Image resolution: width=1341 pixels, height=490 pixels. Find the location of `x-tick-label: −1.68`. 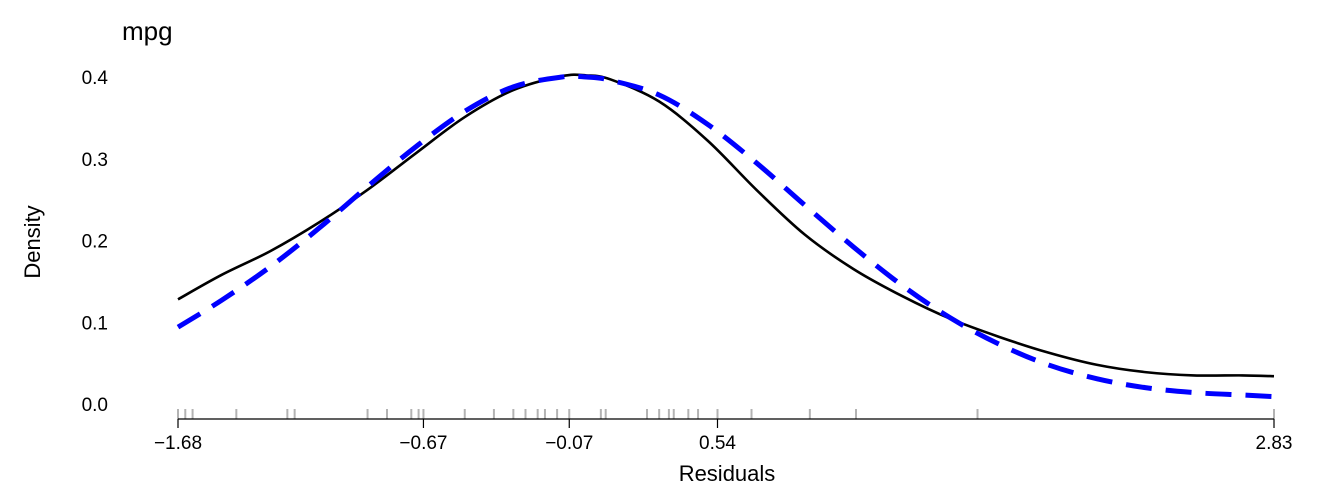

x-tick-label: −1.68 is located at coordinates (178, 443).